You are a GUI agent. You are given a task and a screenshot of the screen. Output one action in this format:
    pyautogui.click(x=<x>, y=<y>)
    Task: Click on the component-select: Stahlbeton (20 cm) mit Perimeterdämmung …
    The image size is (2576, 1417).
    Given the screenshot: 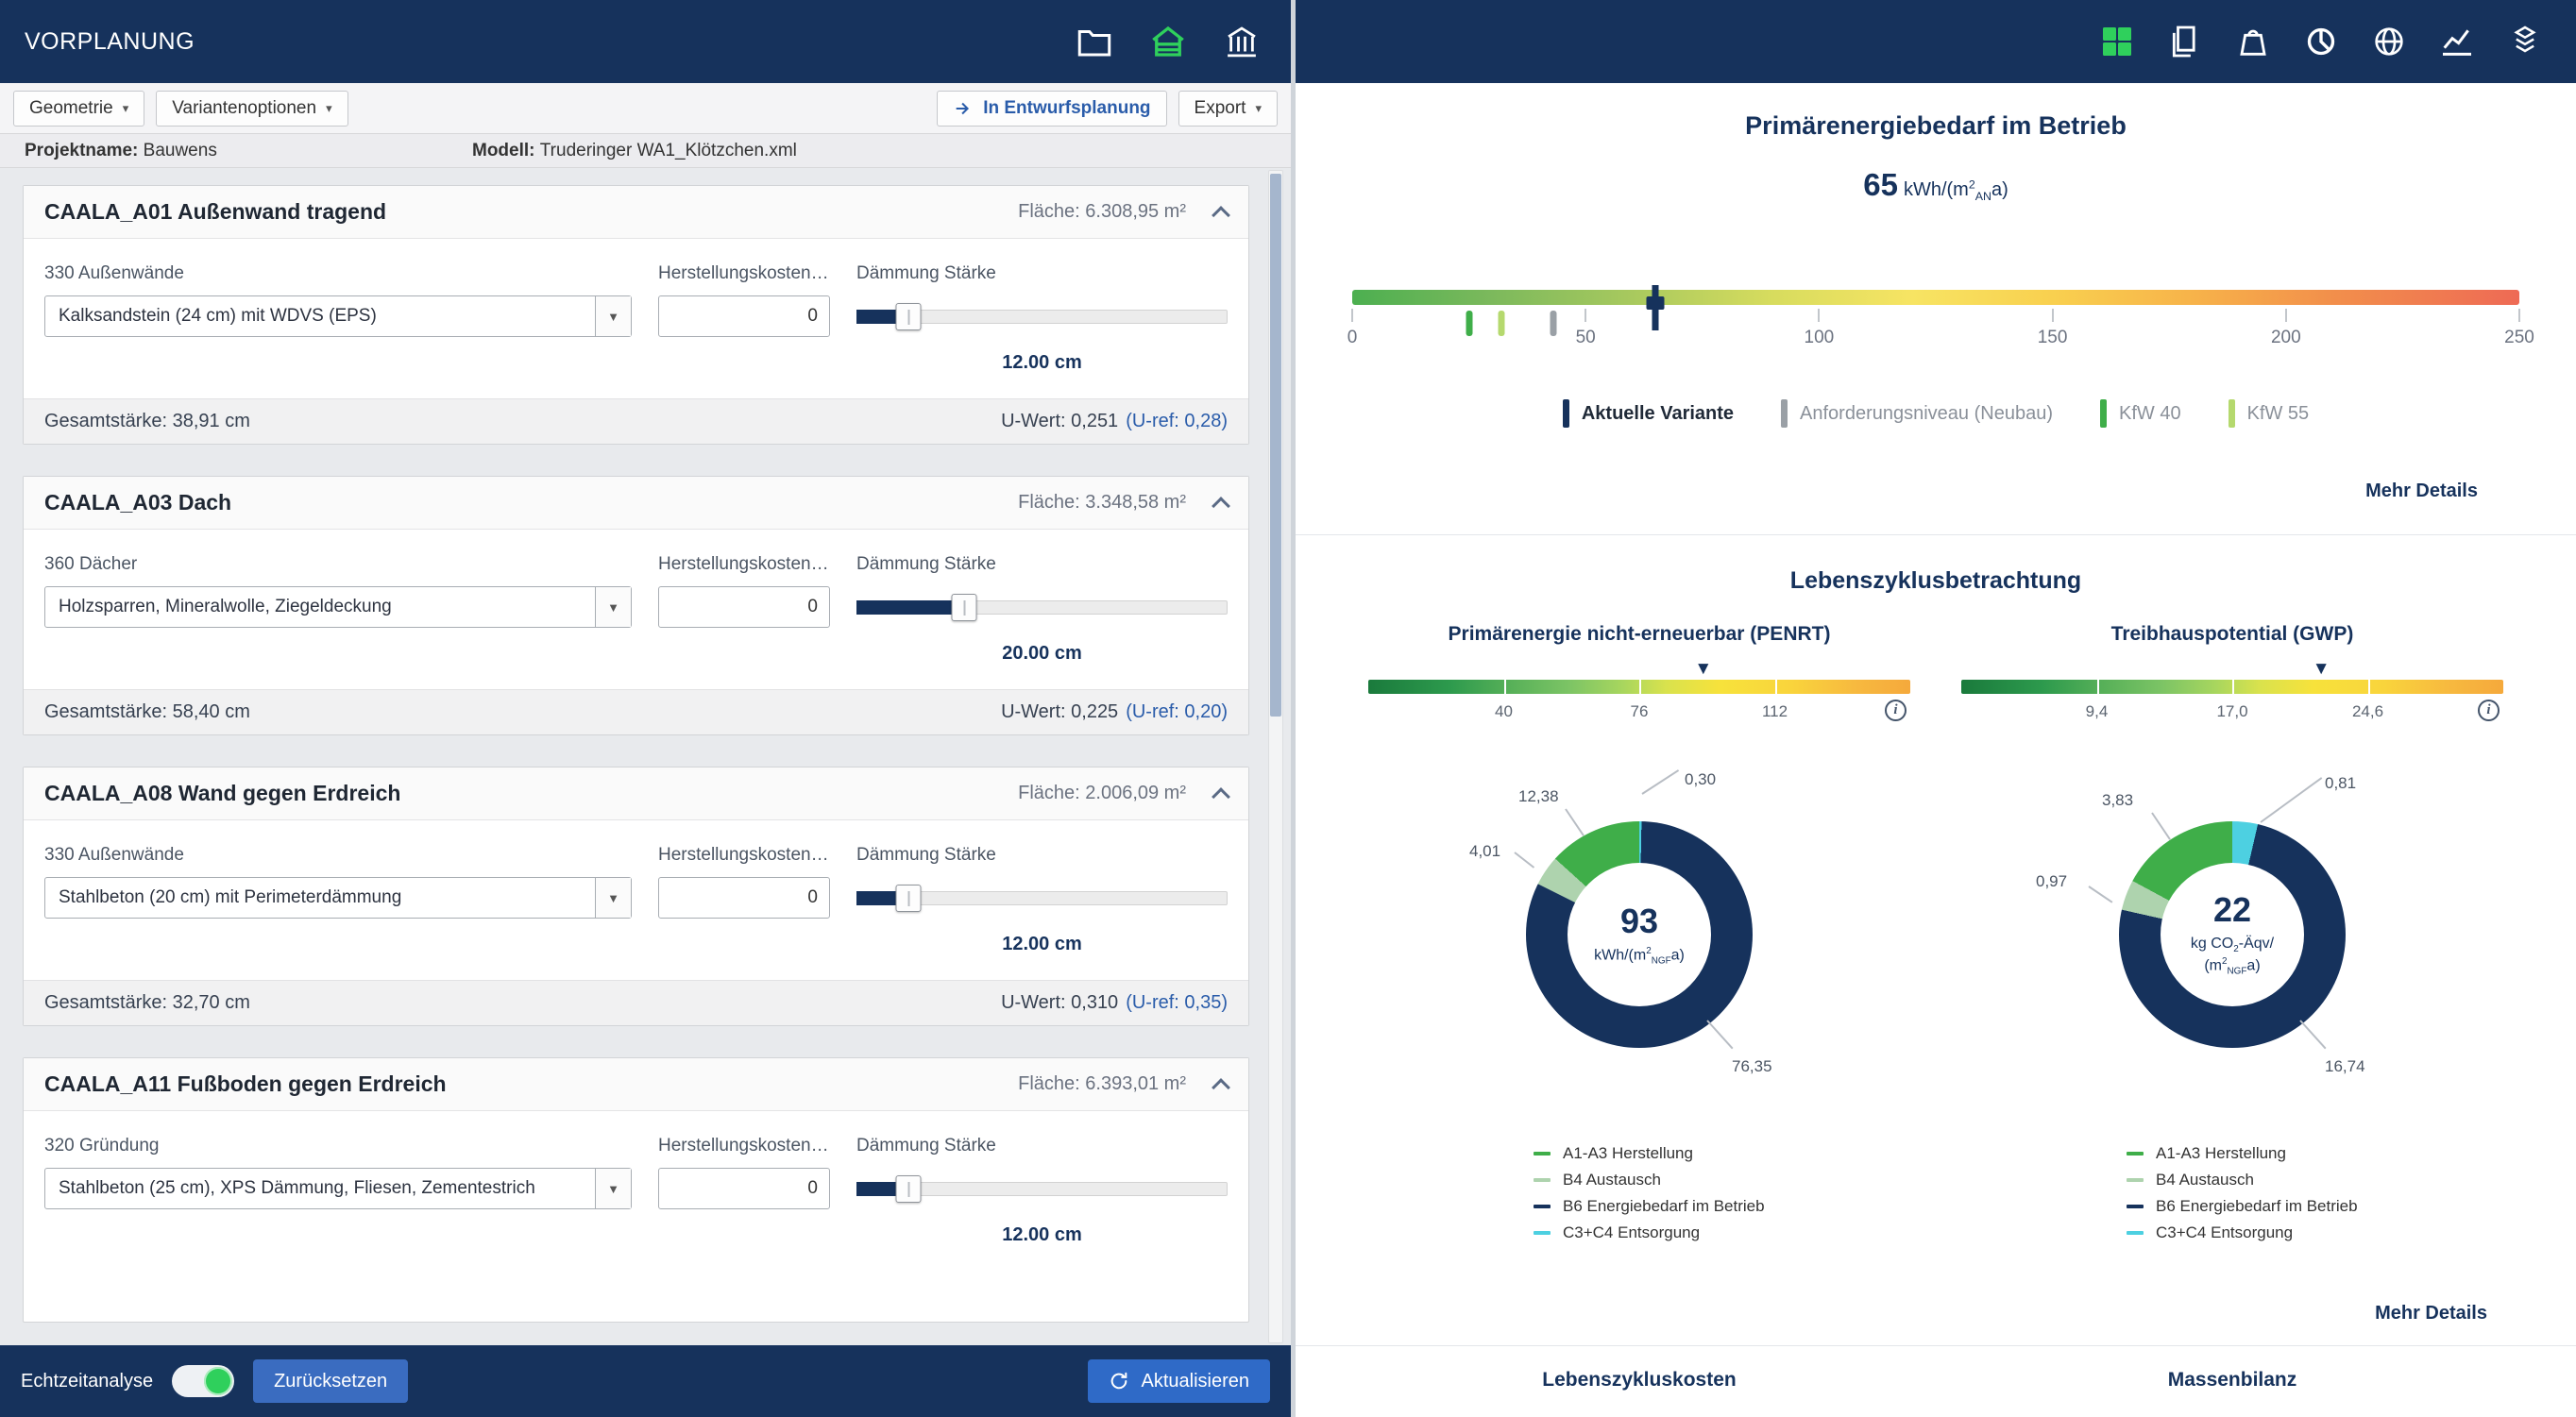 What is the action you would take?
    pyautogui.click(x=338, y=898)
    